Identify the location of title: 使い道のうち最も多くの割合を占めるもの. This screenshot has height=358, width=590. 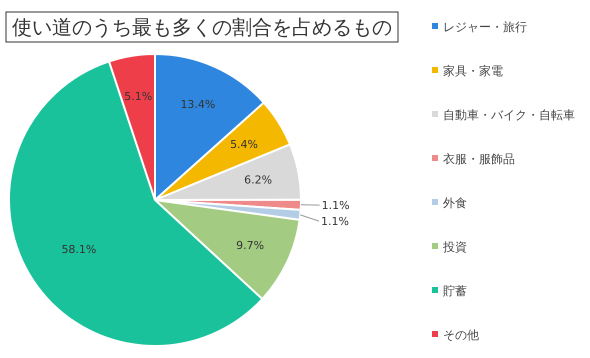
(202, 27).